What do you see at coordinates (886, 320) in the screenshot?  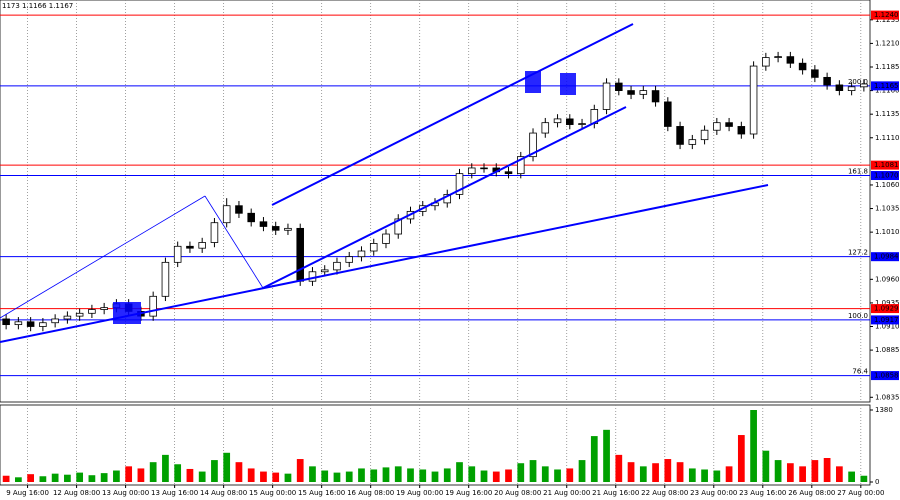 I see `price-level-label: 1.0917` at bounding box center [886, 320].